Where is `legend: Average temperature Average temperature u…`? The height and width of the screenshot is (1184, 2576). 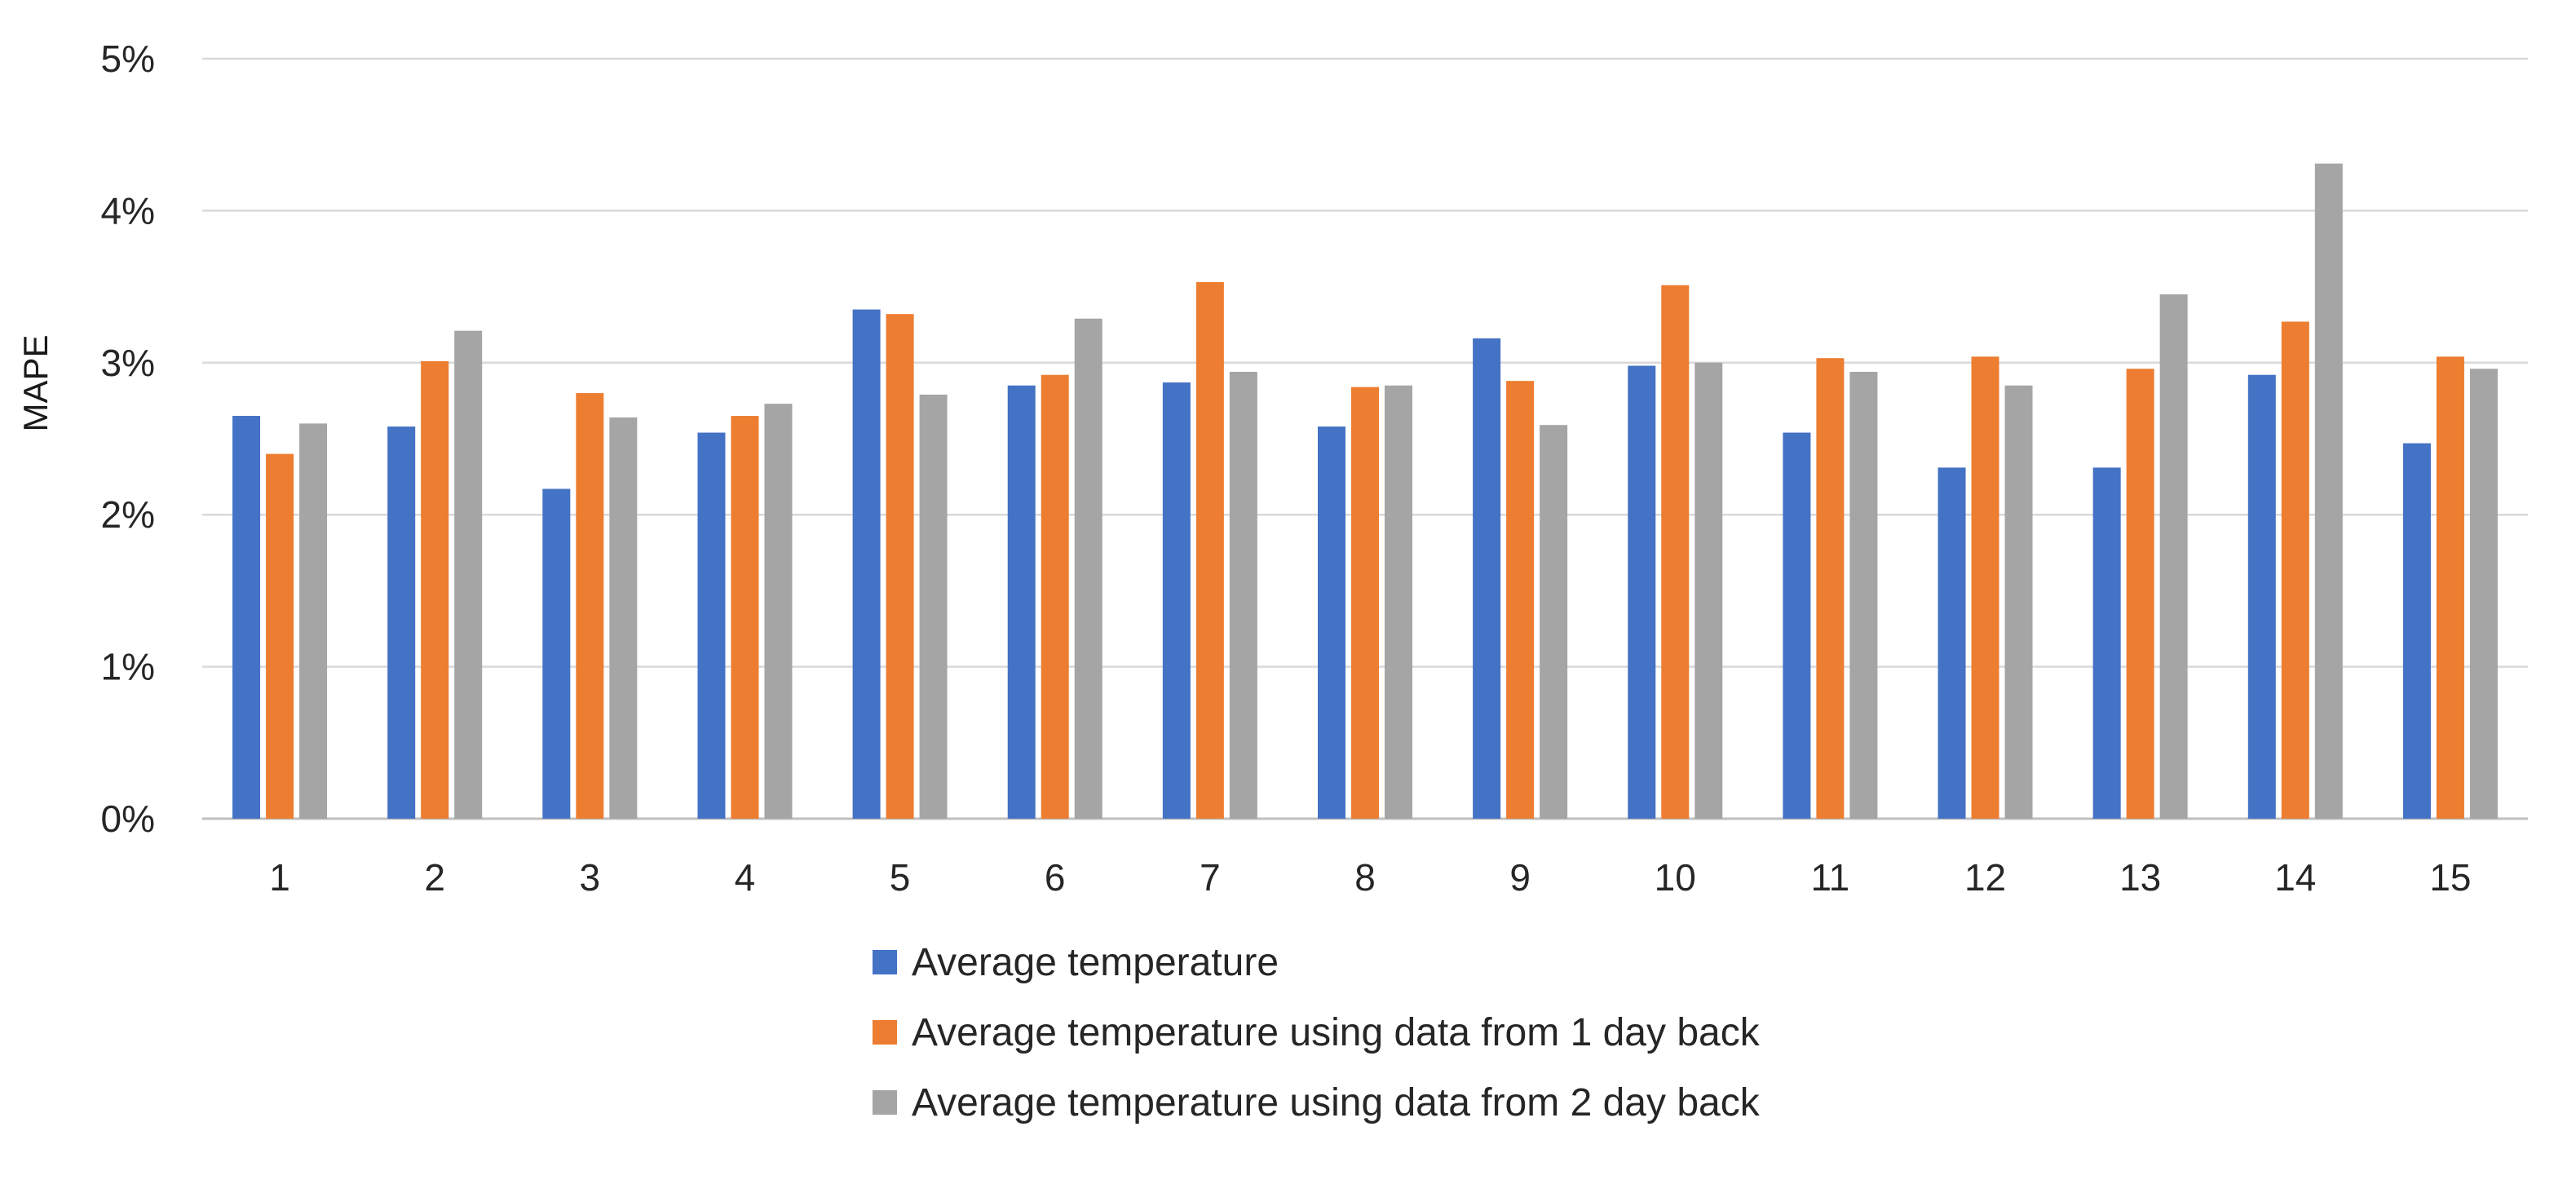 legend: Average temperature Average temperature u… is located at coordinates (1317, 1032).